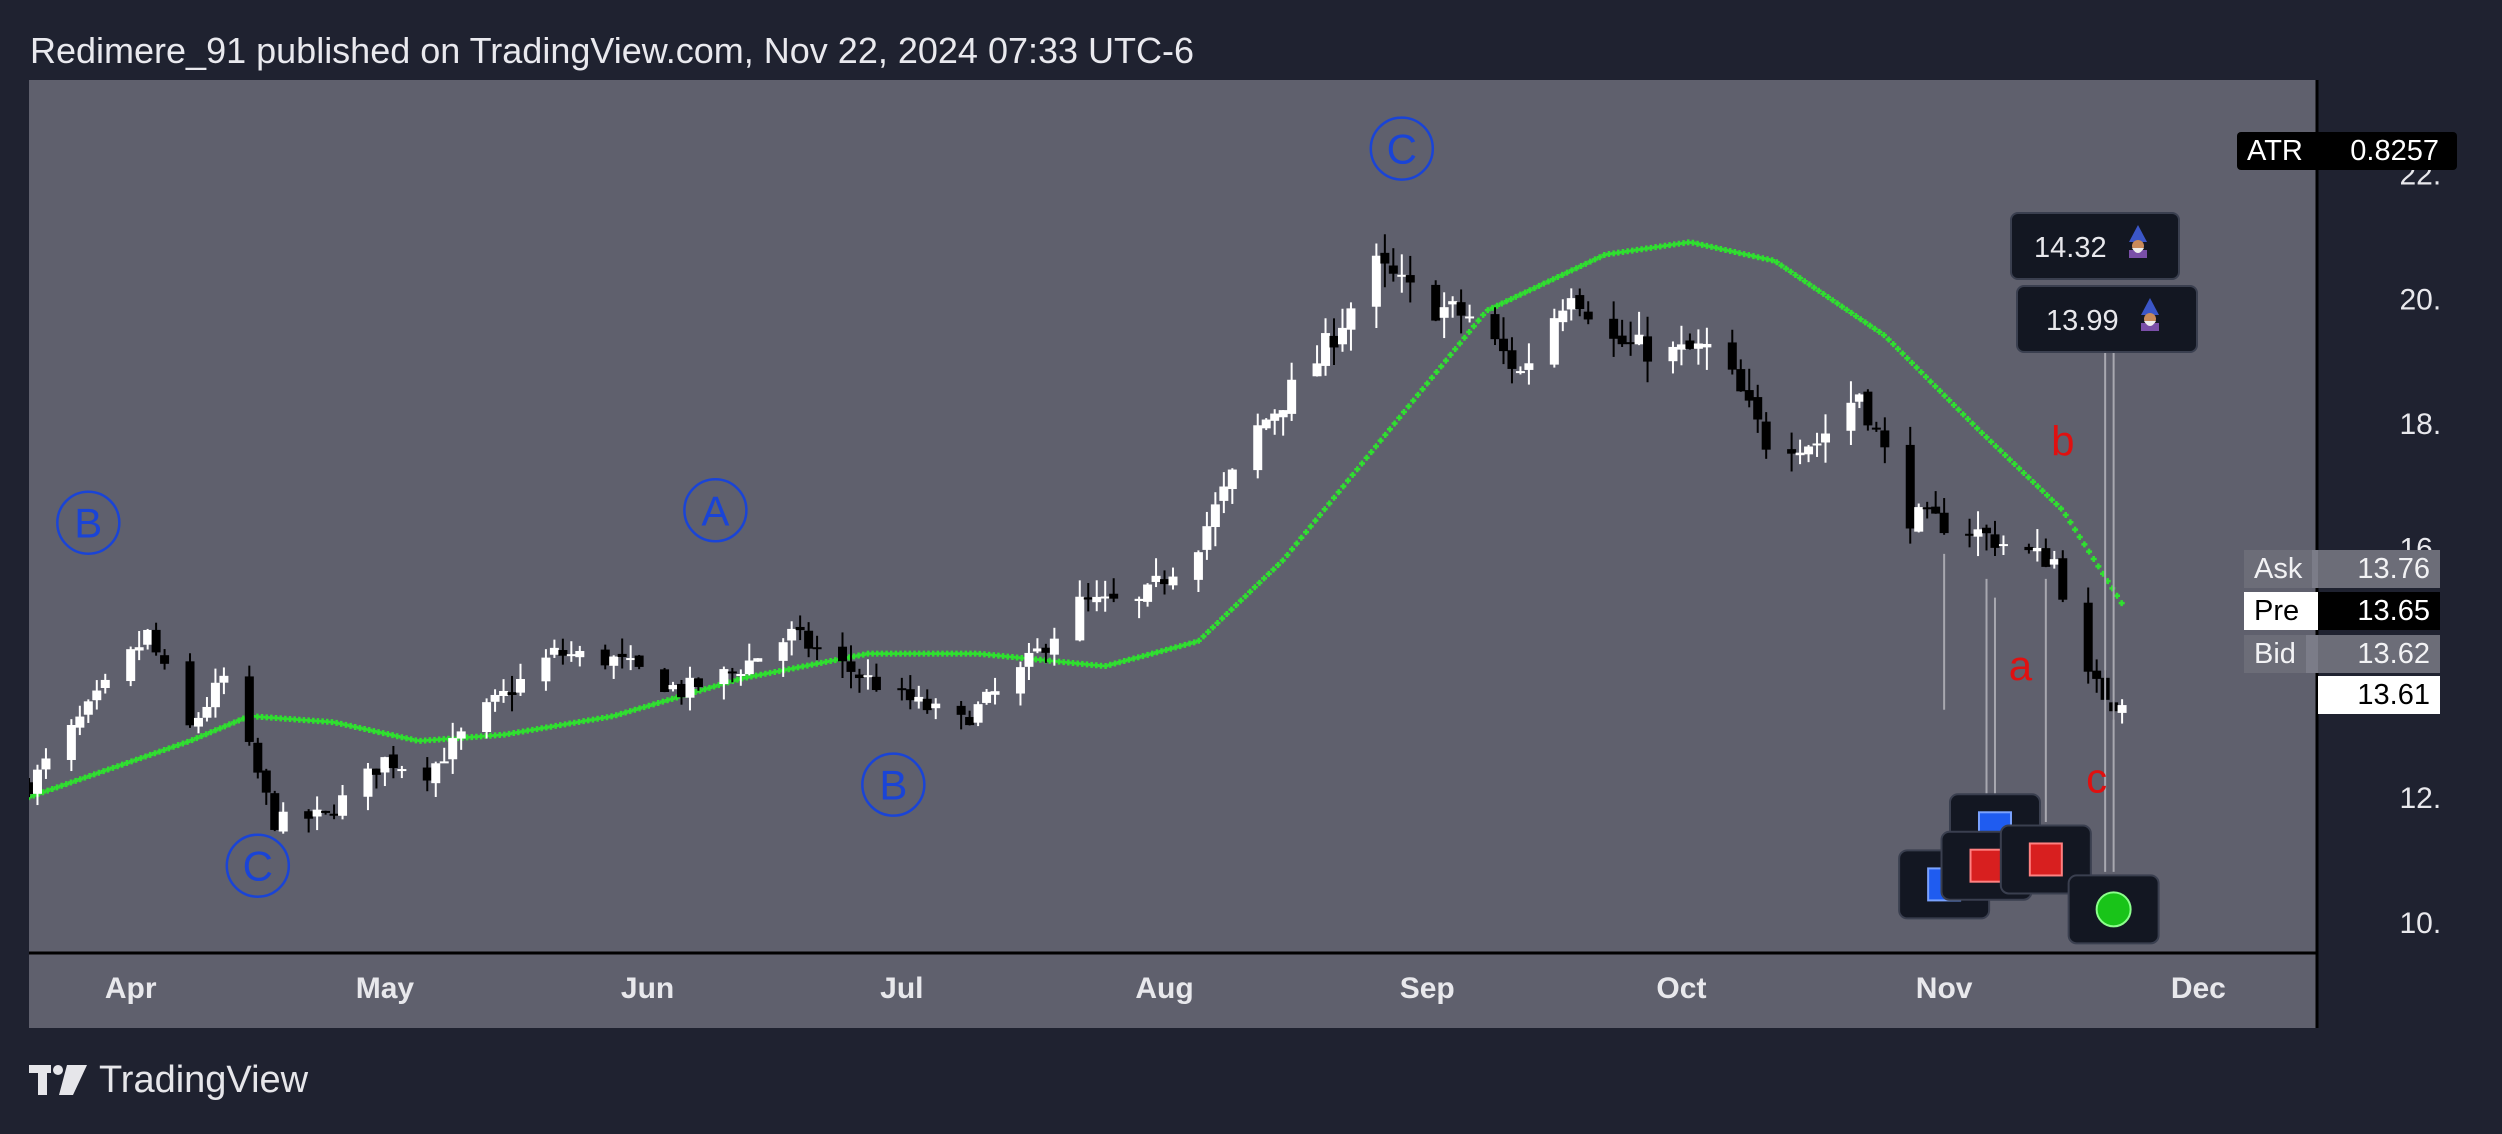  What do you see at coordinates (2107, 319) in the screenshot?
I see `price-callout: 13.99` at bounding box center [2107, 319].